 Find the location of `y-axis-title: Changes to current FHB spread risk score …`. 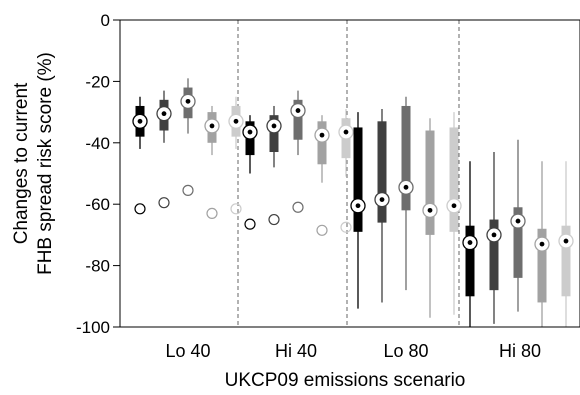

y-axis-title: Changes to current FHB spread risk score … is located at coordinates (33, 163).